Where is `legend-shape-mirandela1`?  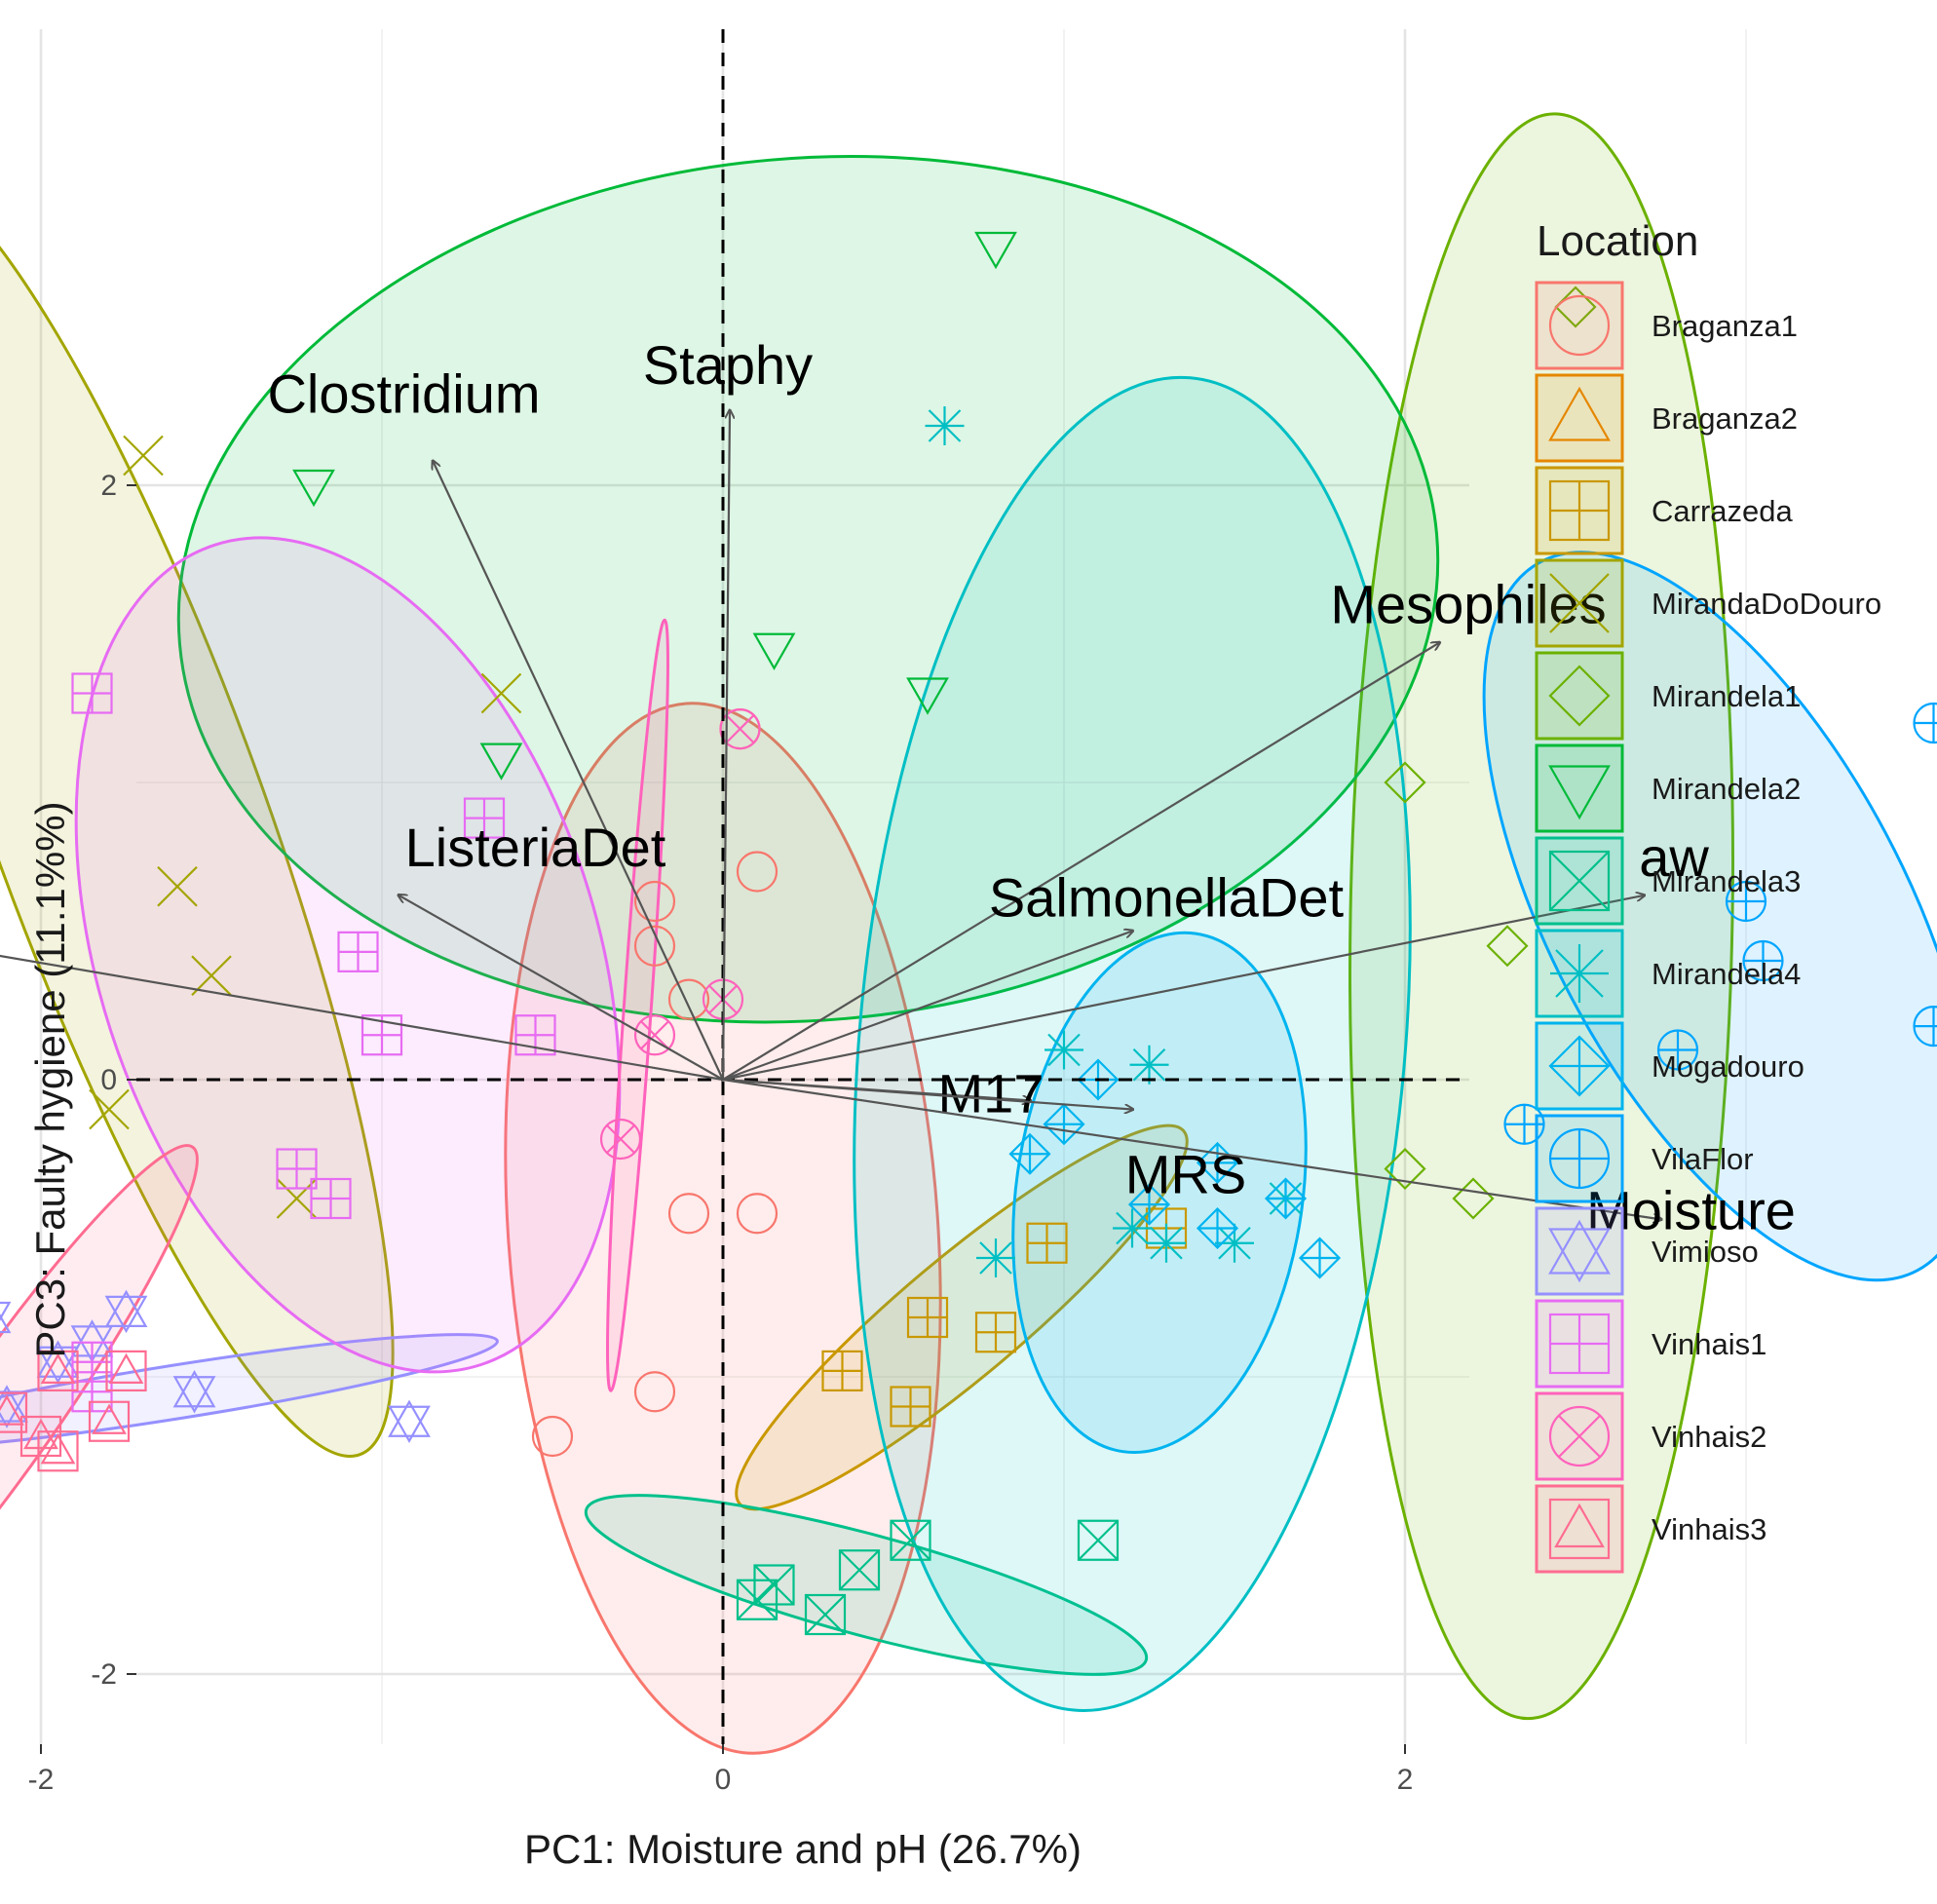
legend-shape-mirandela1 is located at coordinates (1579, 696).